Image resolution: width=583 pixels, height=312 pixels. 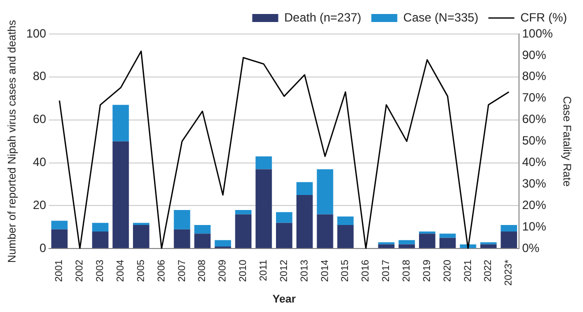 I want to click on x-tick-label: 2017, so click(x=386, y=270).